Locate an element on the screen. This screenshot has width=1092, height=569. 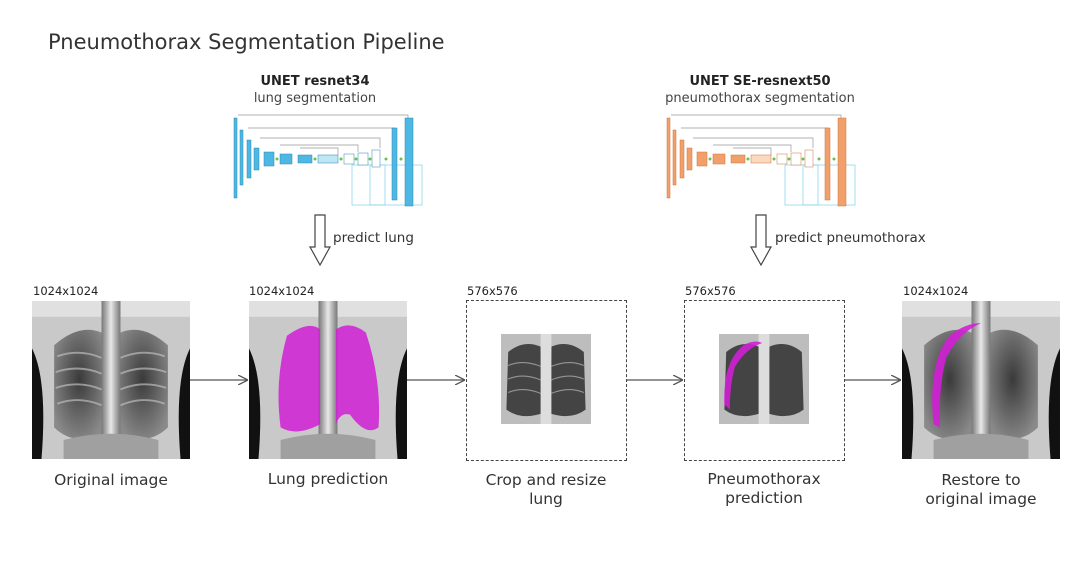
lung-mask-right is located at coordinates (357, 378).